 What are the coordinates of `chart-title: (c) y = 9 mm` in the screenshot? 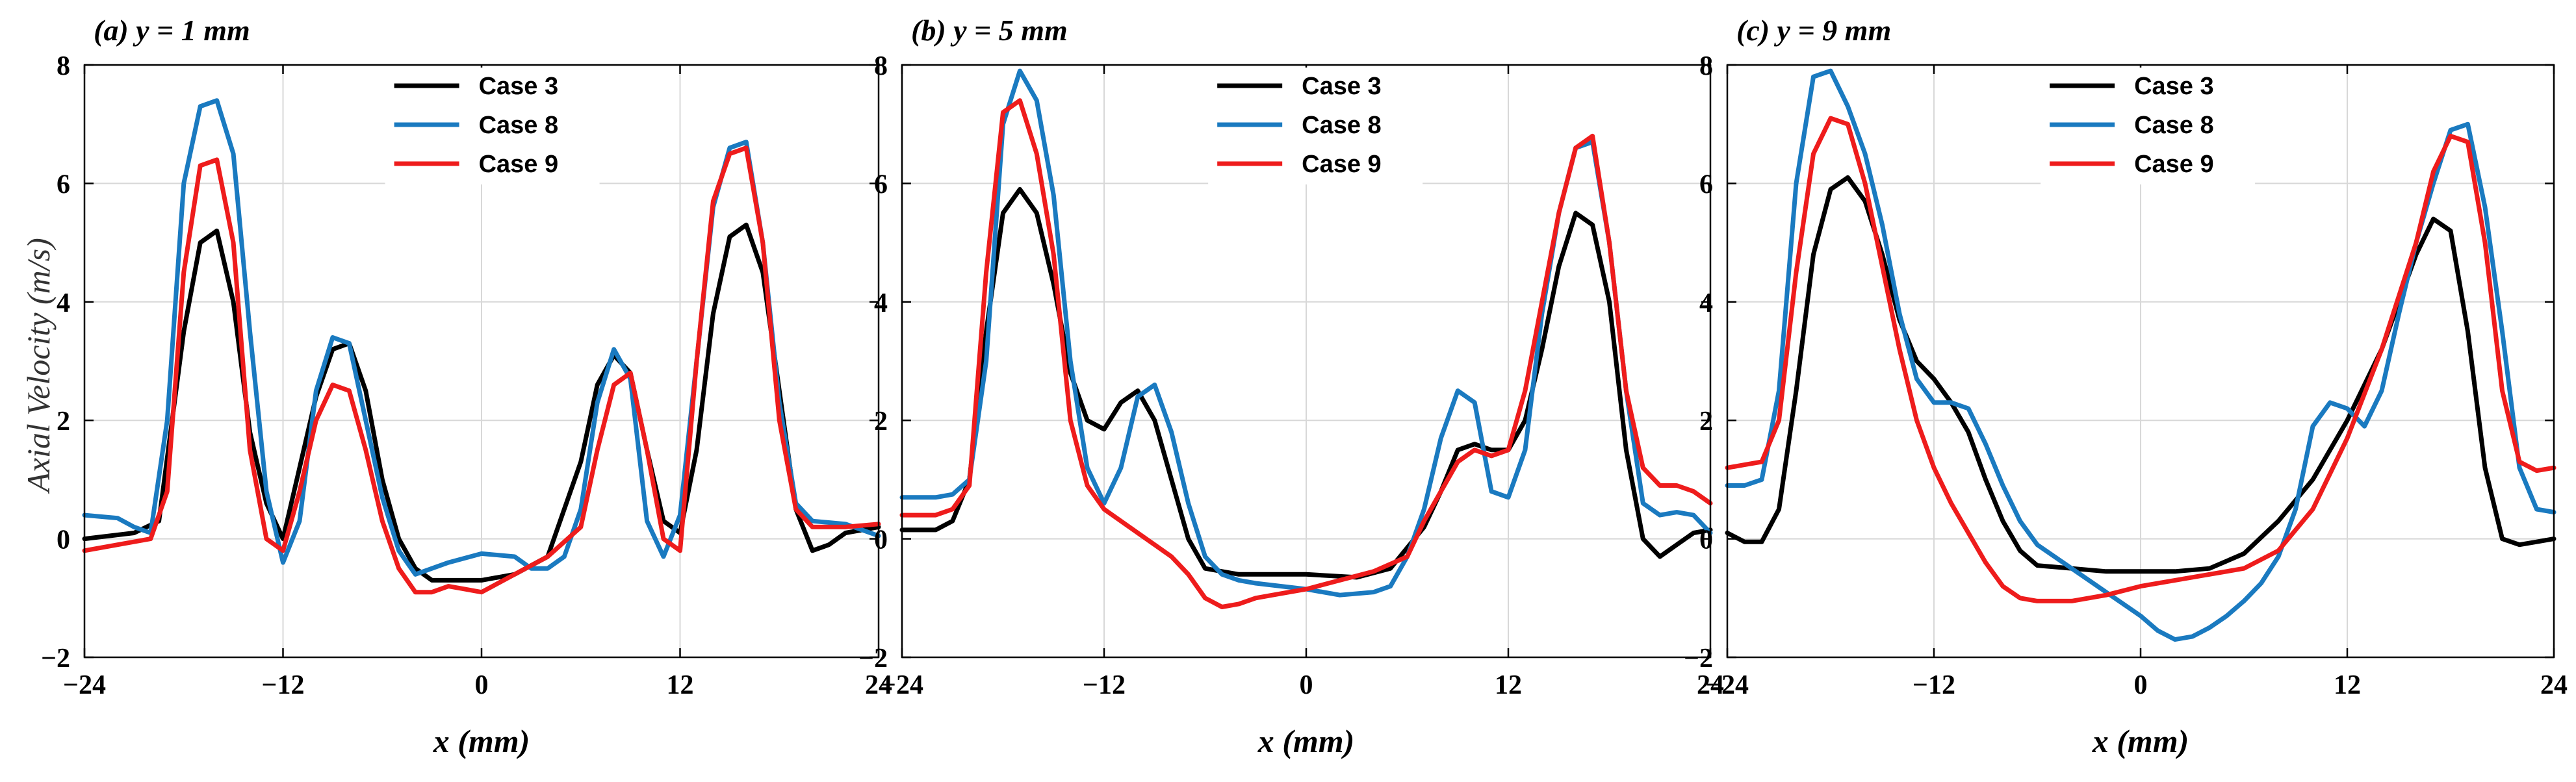 It's located at (1814, 30).